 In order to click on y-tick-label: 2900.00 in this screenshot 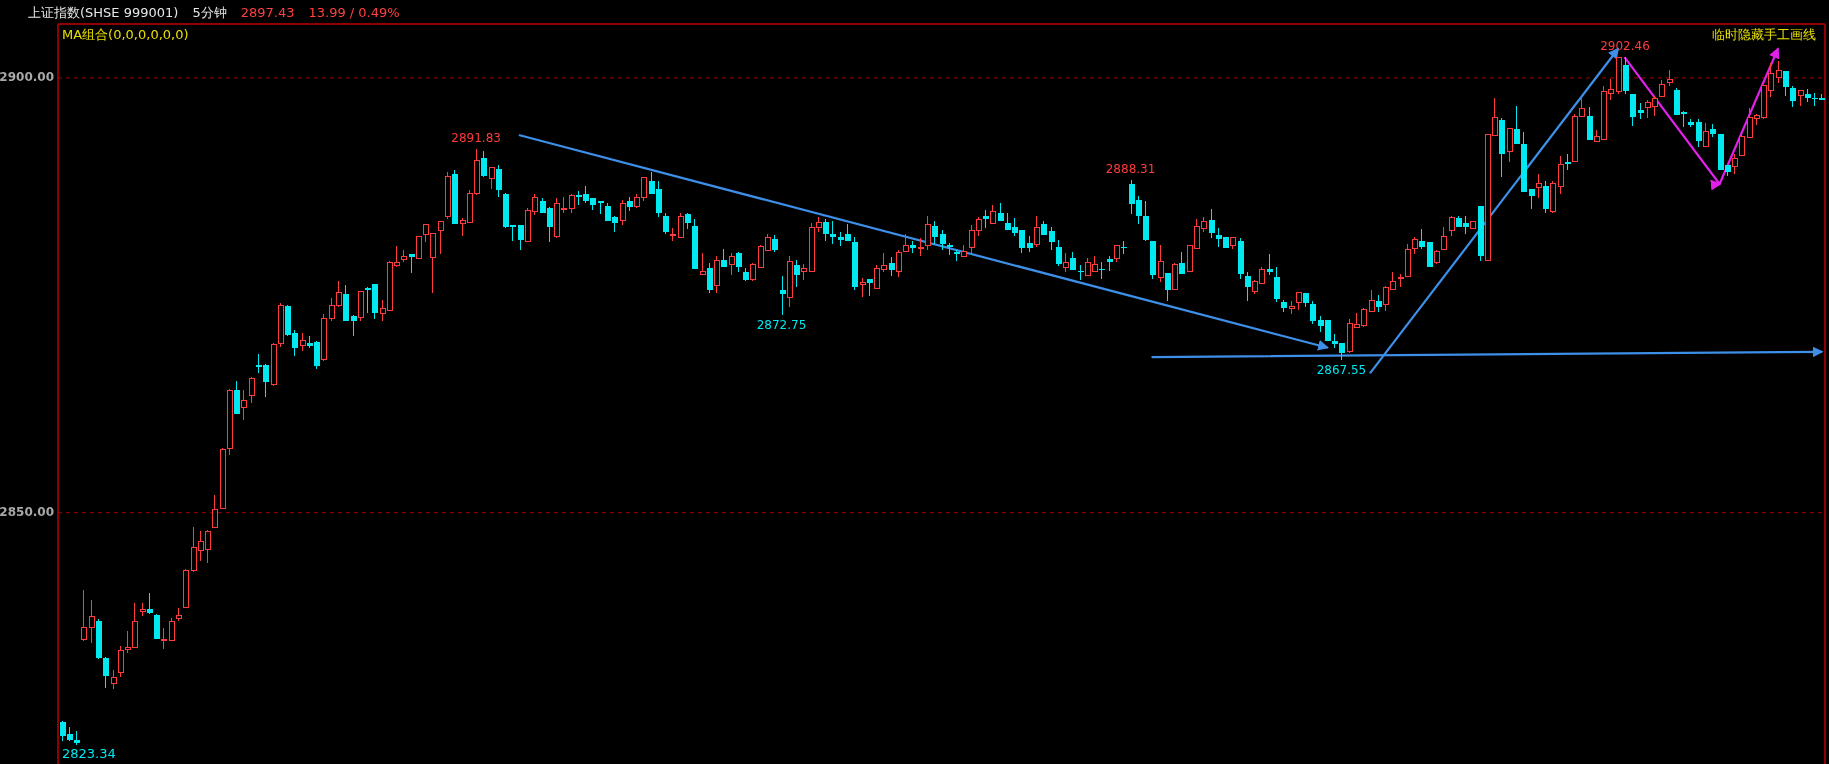, I will do `click(27, 77)`.